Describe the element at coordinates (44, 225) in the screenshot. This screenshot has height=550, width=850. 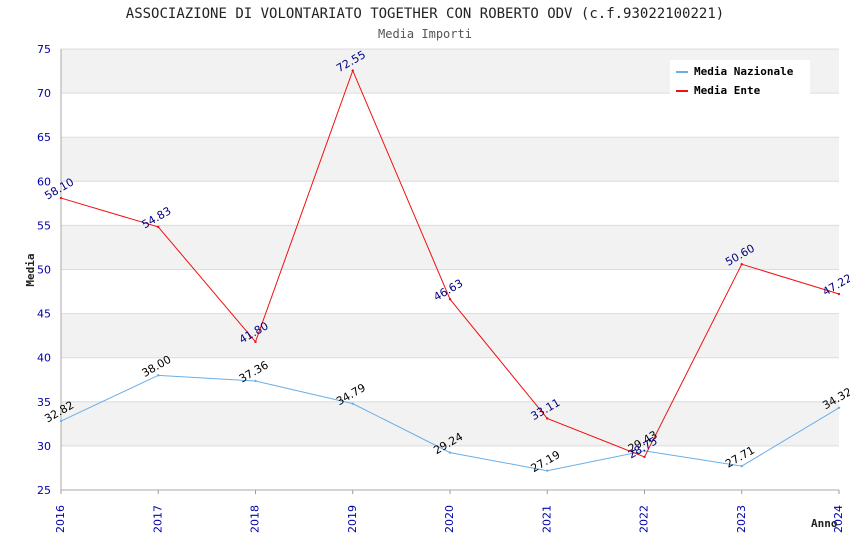
I see `y-tick-label: 55` at that location.